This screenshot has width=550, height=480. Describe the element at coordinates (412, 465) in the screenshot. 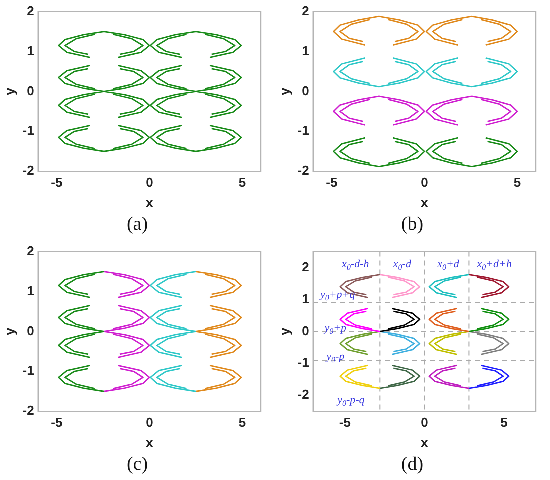

I see `text: (d)` at that location.